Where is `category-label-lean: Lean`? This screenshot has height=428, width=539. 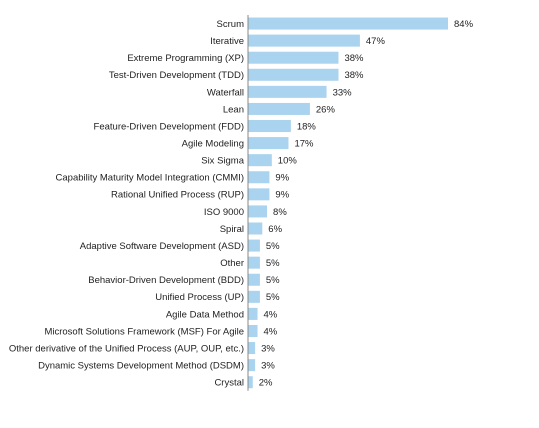
category-label-lean: Lean is located at coordinates (233, 109).